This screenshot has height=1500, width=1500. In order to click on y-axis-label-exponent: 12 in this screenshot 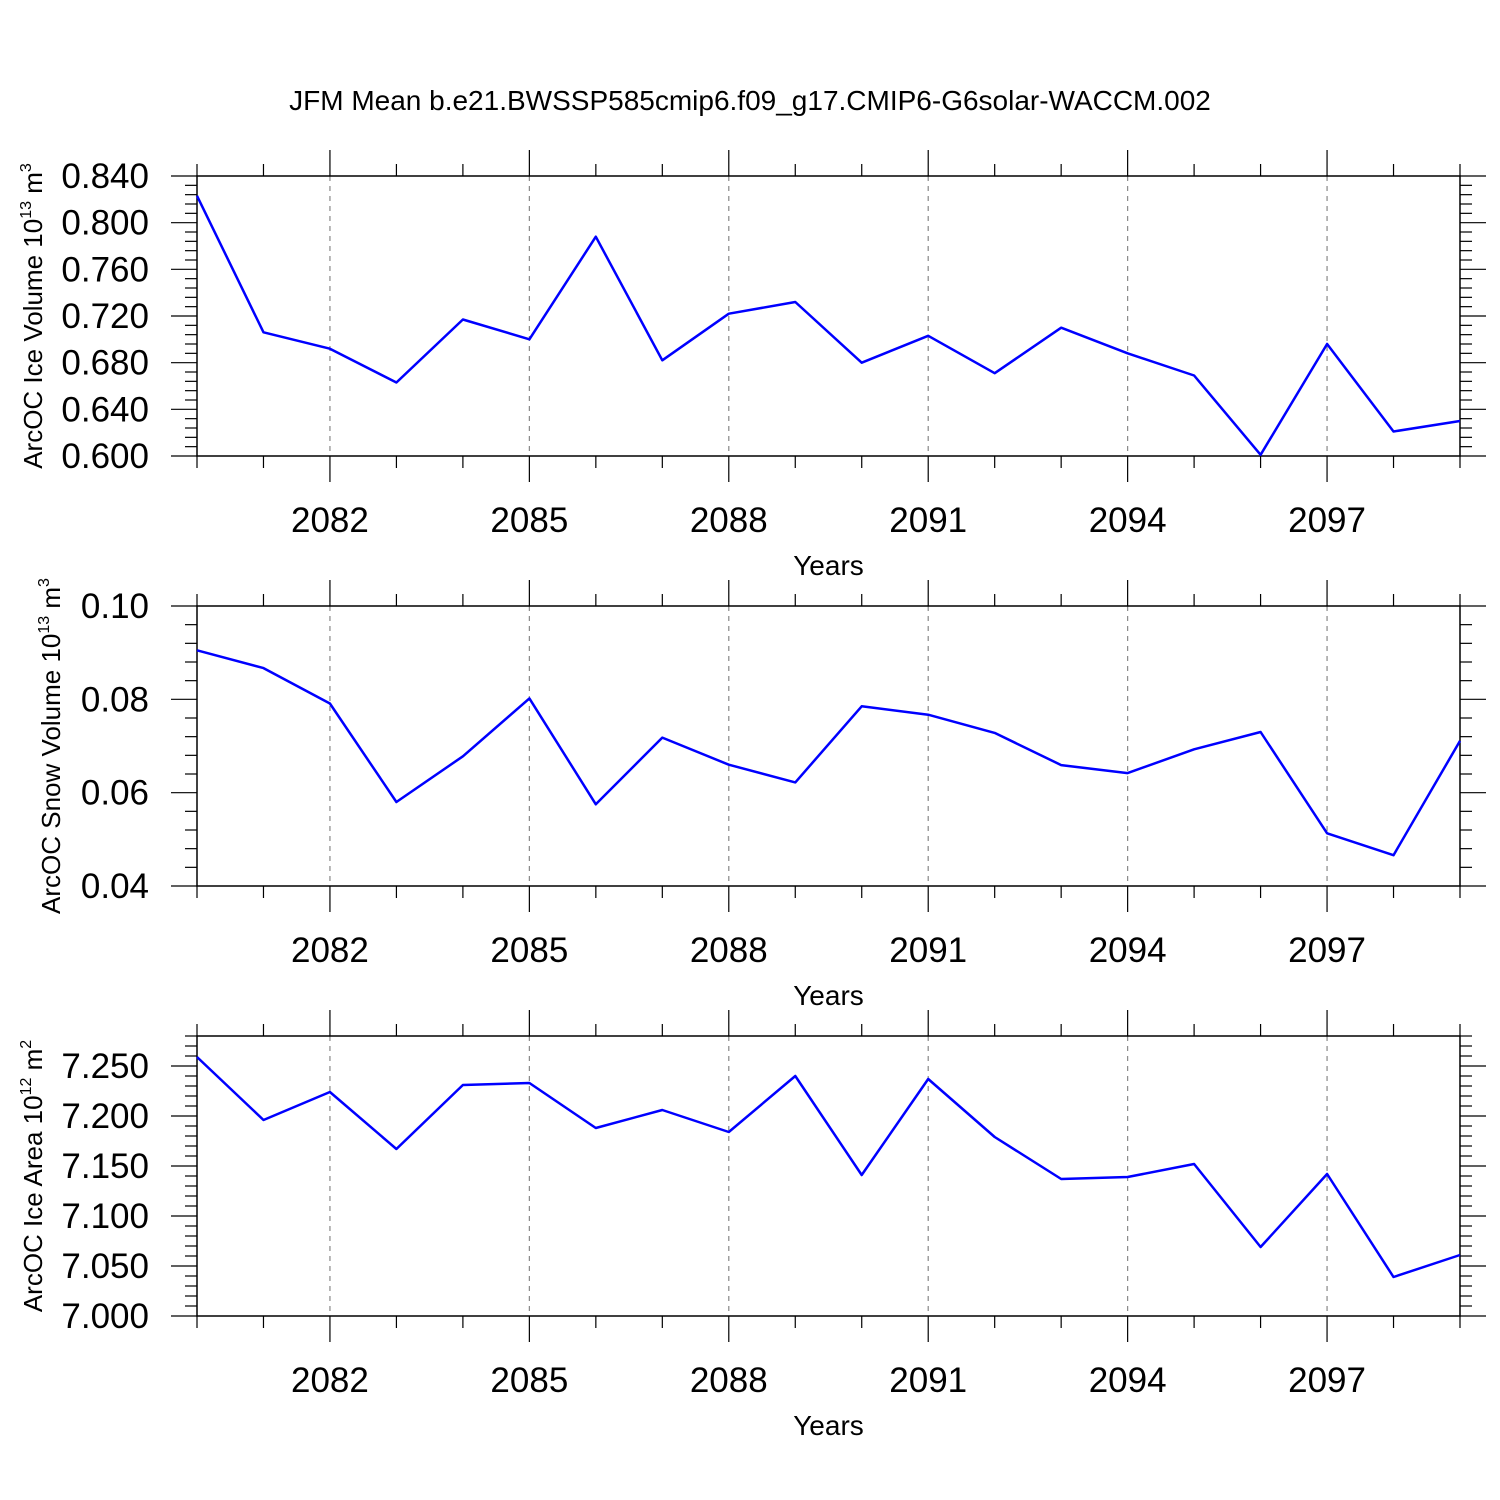, I will do `click(26, 1087)`.